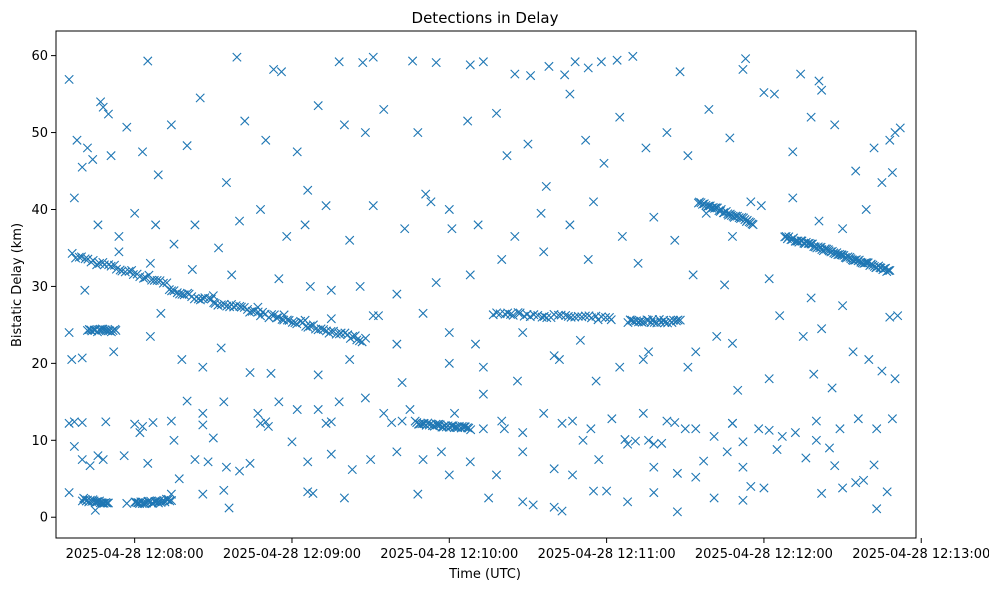  What do you see at coordinates (292, 554) in the screenshot?
I see `x-tick-label: 2025-04-28 12:09:00` at bounding box center [292, 554].